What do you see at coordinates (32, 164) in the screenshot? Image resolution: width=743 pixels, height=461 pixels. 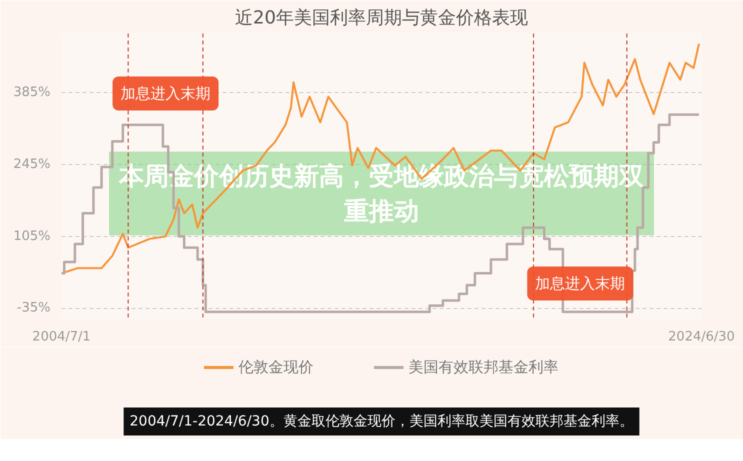 I see `y-tick-label: 245%` at bounding box center [32, 164].